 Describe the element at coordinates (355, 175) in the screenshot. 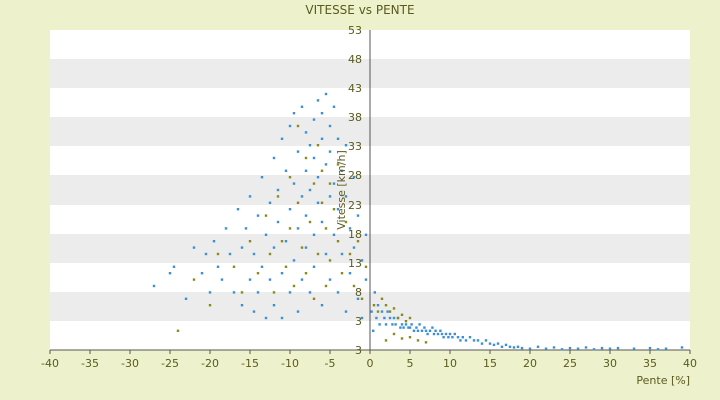

I see `y-tick-label: 28` at that location.